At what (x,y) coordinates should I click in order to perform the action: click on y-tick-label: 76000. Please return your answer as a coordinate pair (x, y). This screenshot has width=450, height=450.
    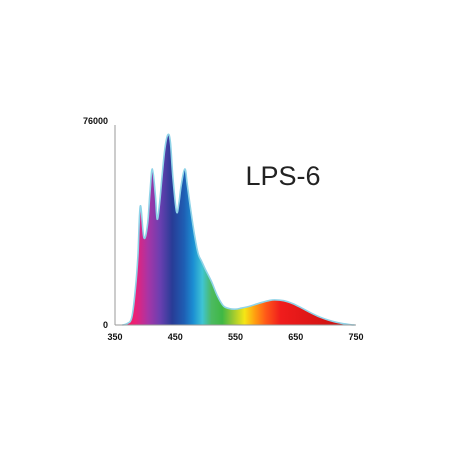
    Looking at the image, I should click on (95, 121).